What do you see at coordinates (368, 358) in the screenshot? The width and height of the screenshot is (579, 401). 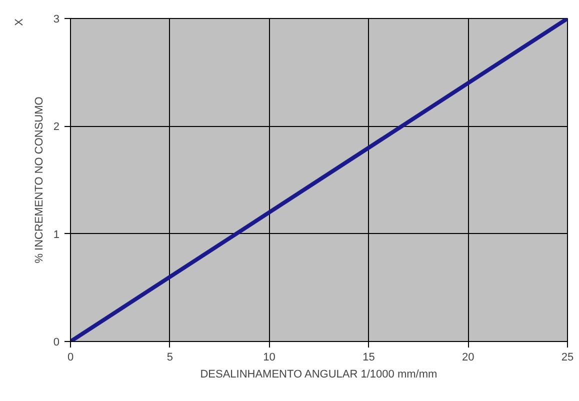 I see `x-tick-label: 15` at bounding box center [368, 358].